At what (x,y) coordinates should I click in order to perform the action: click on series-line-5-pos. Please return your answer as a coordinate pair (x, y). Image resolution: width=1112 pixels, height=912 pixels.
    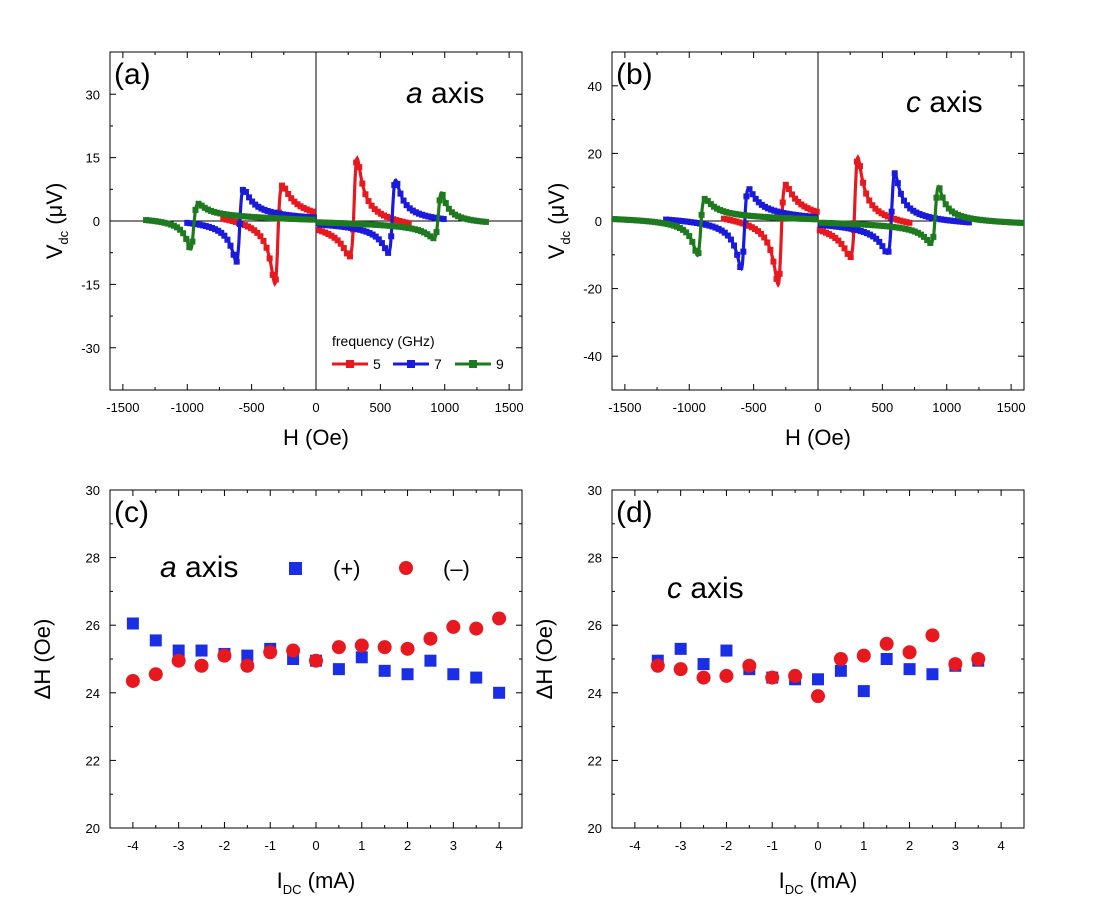
    Looking at the image, I should click on (865, 206).